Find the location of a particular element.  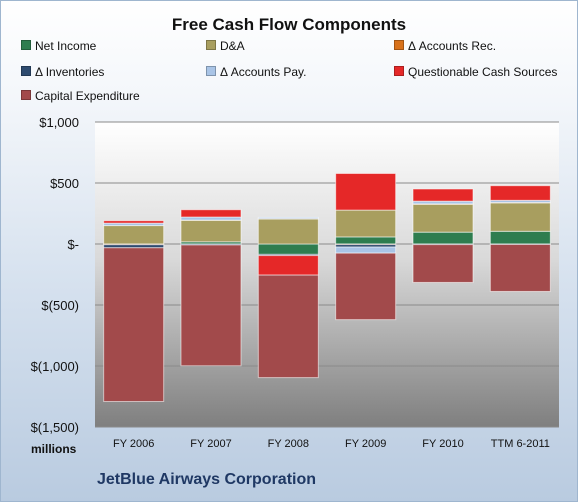

legend-item: Net Income is located at coordinates (58, 46).